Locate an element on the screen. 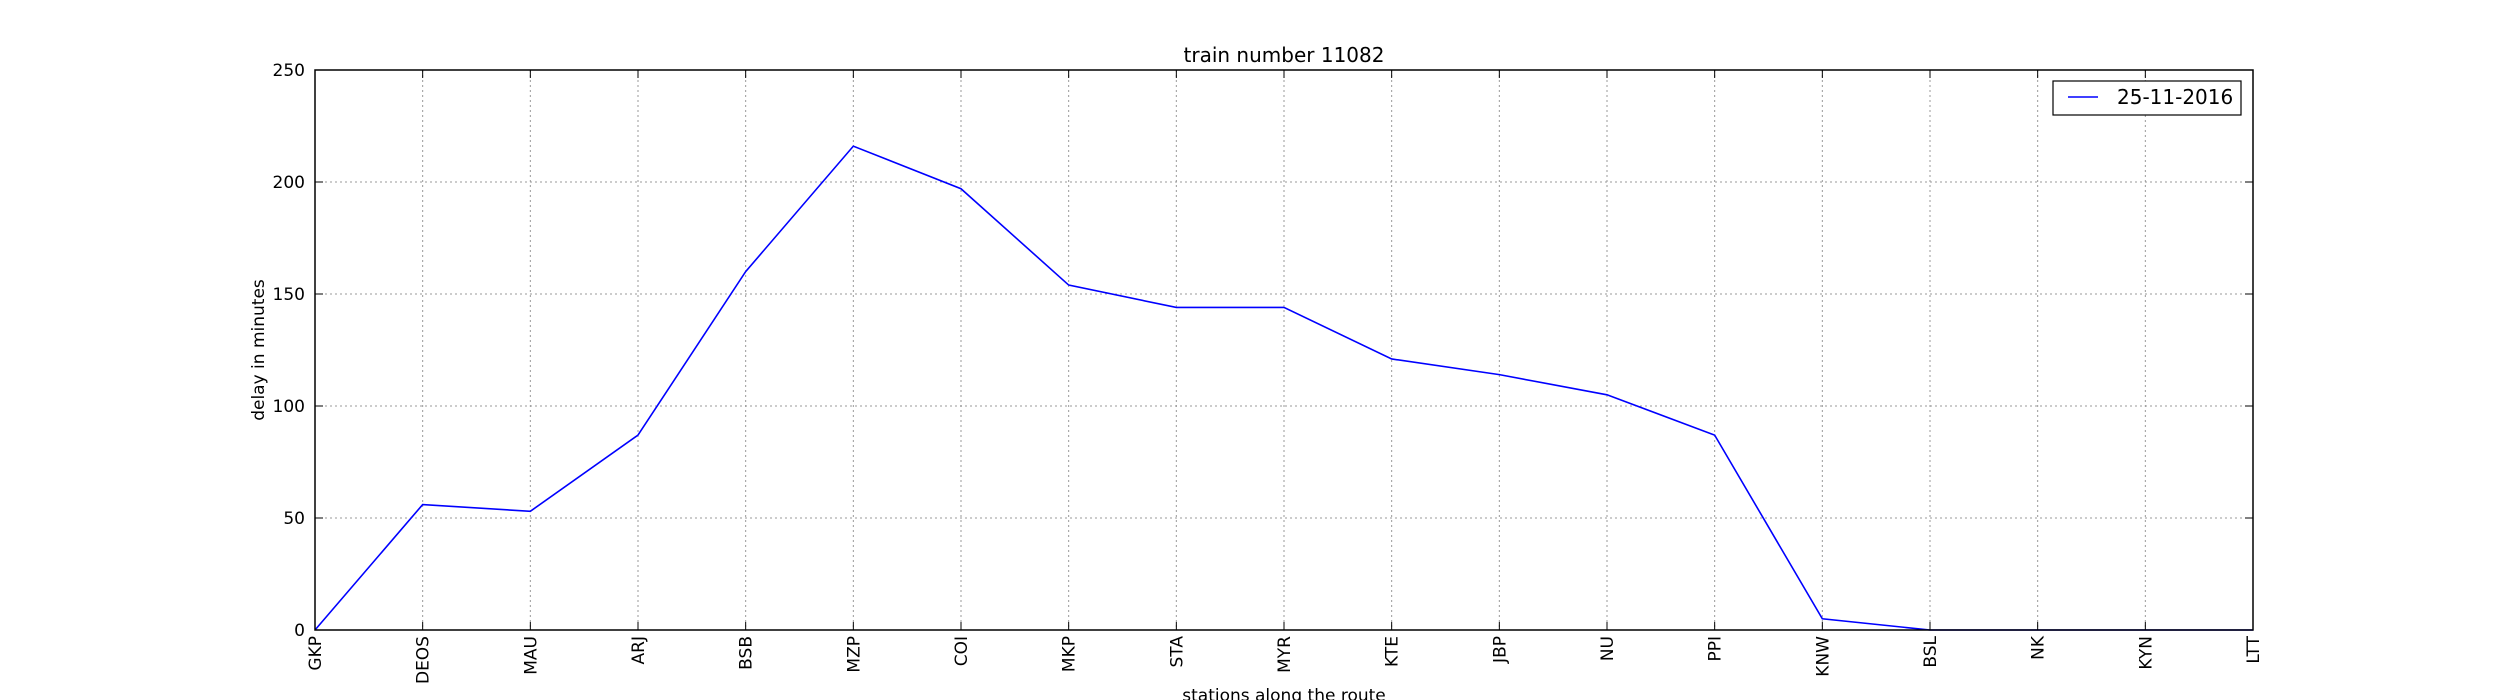 This screenshot has width=2500, height=700. x-tick-label: MKP is located at coordinates (1070, 654).